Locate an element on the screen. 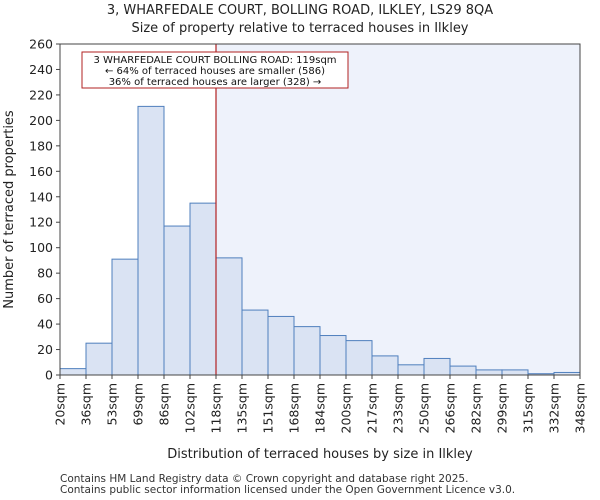 The height and width of the screenshot is (500, 600). y-tick-label: 20 is located at coordinates (45, 349).